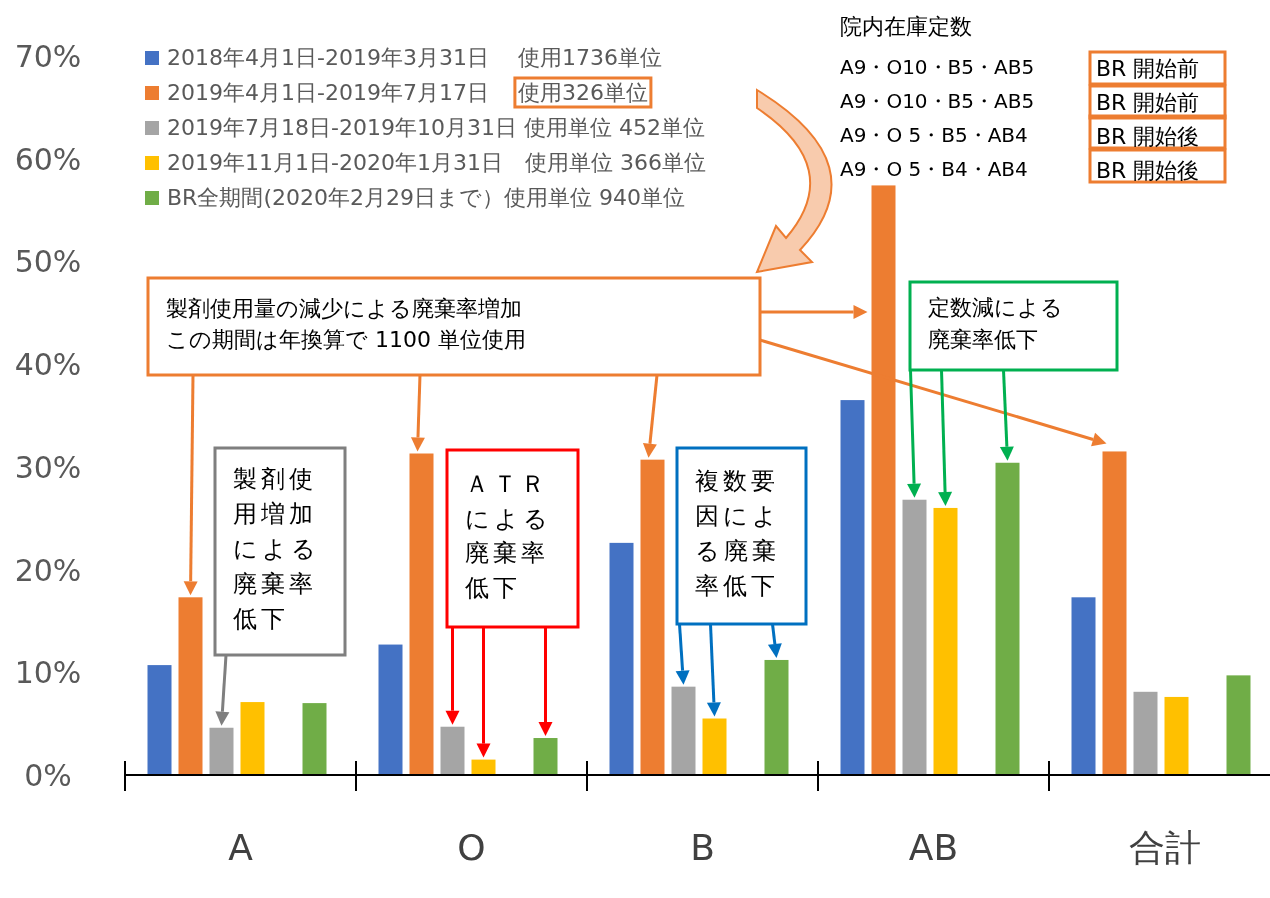 The width and height of the screenshot is (1270, 898). Describe the element at coordinates (436, 127) in the screenshot. I see `legend-label: 2019年7月18日-2019年10月31日 使用単位 452単位` at that location.